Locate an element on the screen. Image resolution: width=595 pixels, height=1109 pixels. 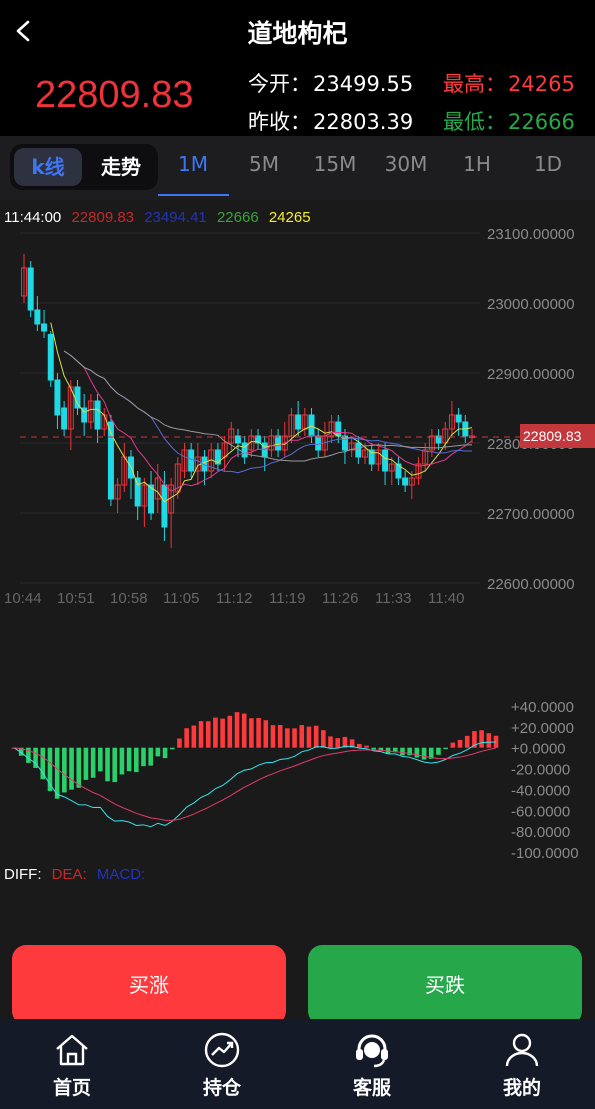
tab-trend: 走势 is located at coordinates (121, 167).